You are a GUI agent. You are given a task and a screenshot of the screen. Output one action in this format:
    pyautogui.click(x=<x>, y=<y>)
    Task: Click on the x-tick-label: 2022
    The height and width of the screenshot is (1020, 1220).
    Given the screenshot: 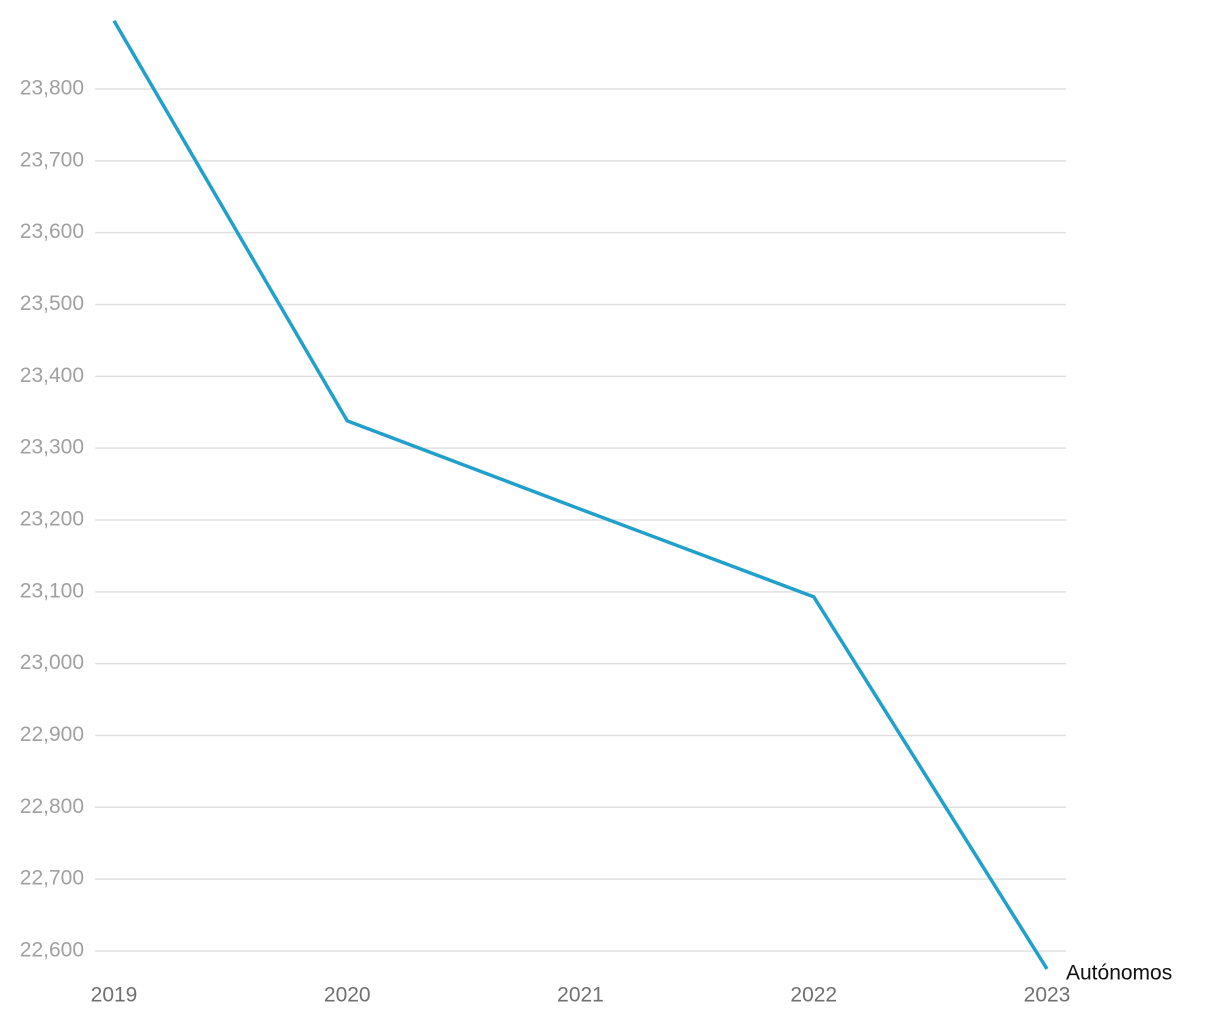 What is the action you would take?
    pyautogui.click(x=813, y=995)
    